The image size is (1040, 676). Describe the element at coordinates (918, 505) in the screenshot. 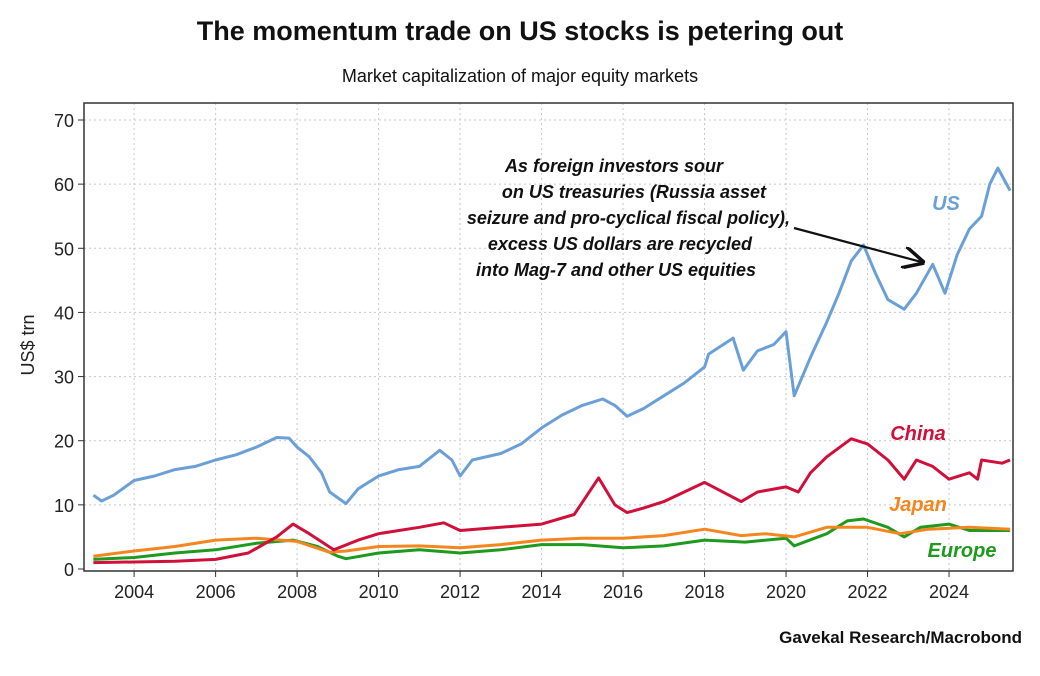

I see `series-label-japan: Japan` at that location.